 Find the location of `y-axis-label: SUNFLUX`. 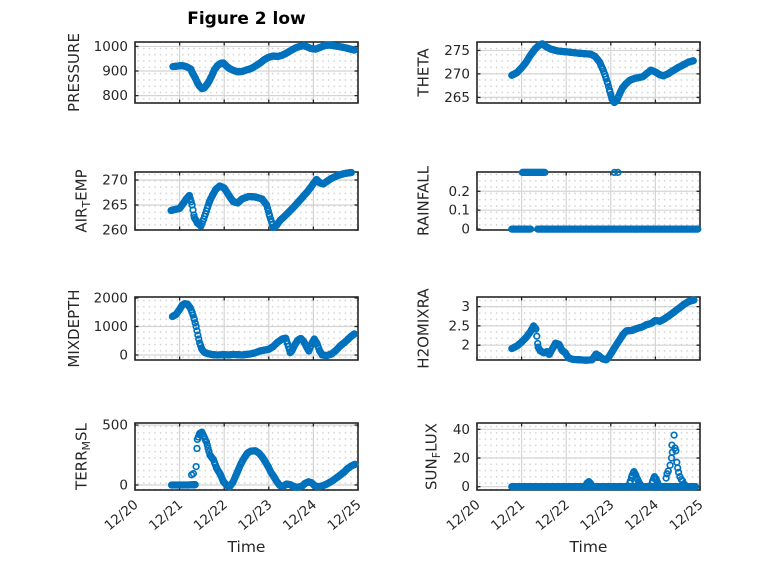

y-axis-label: SUNFLUX is located at coordinates (432, 456).